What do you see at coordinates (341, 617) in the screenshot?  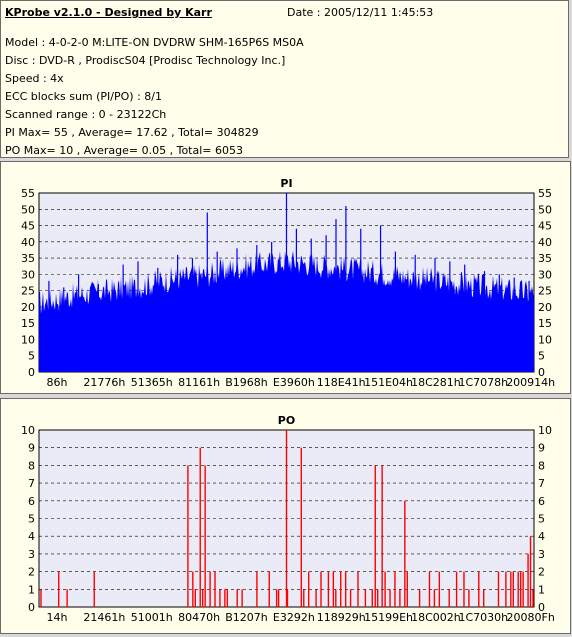 I see `x-tick-label: 118929h` at bounding box center [341, 617].